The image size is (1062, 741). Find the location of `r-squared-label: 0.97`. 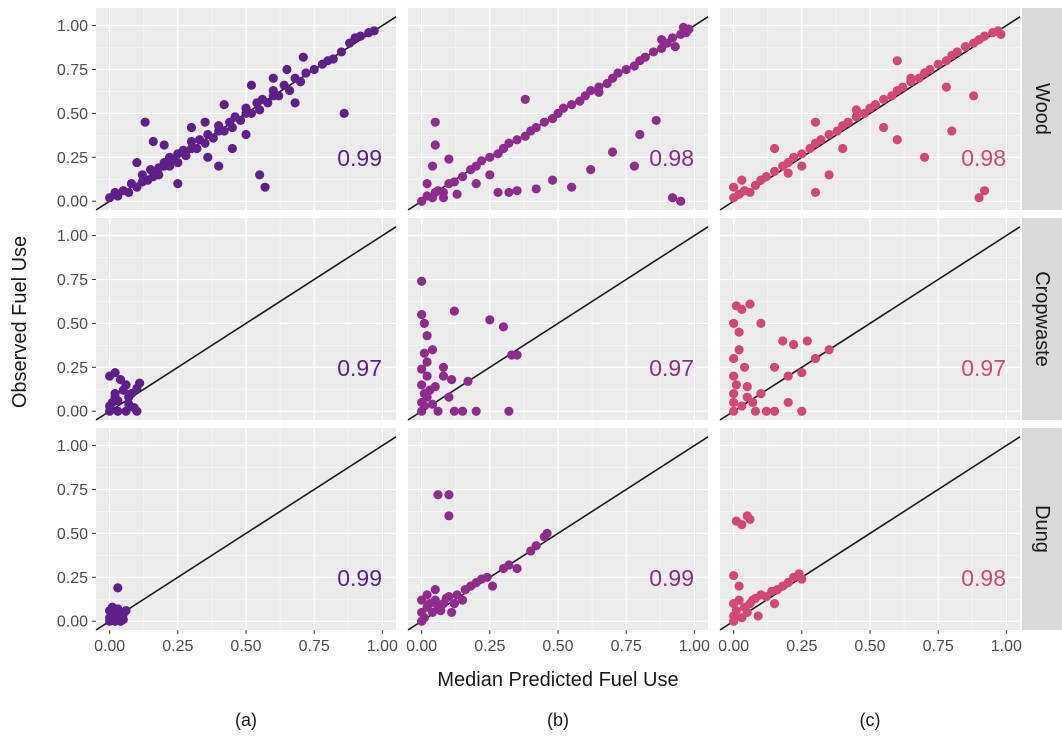

r-squared-label: 0.97 is located at coordinates (983, 368).